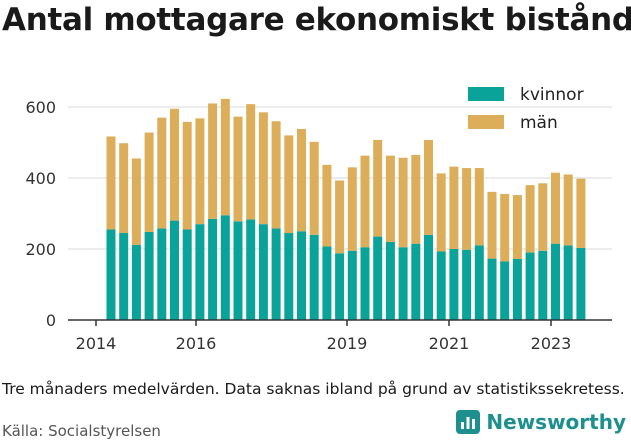 The width and height of the screenshot is (631, 440). What do you see at coordinates (96, 343) in the screenshot?
I see `x-tick-label: 2014` at bounding box center [96, 343].